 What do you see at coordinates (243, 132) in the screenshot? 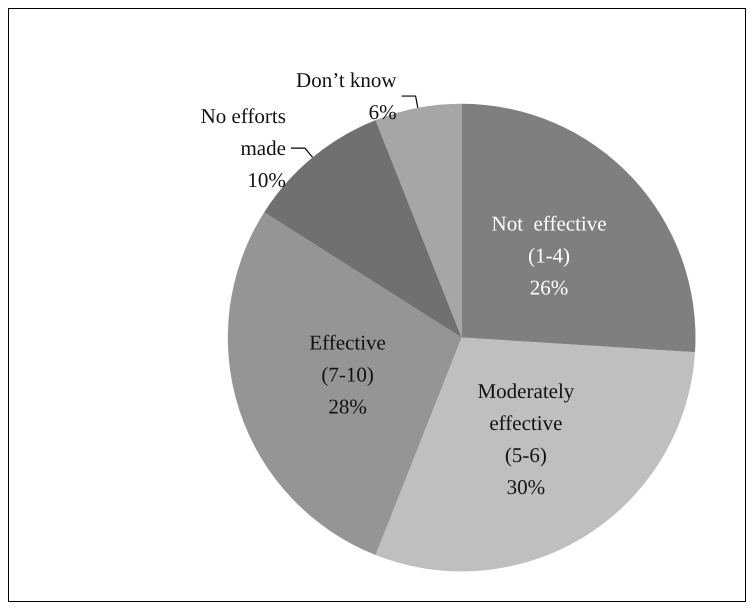
I see `slice-label: No efforts made` at bounding box center [243, 132].